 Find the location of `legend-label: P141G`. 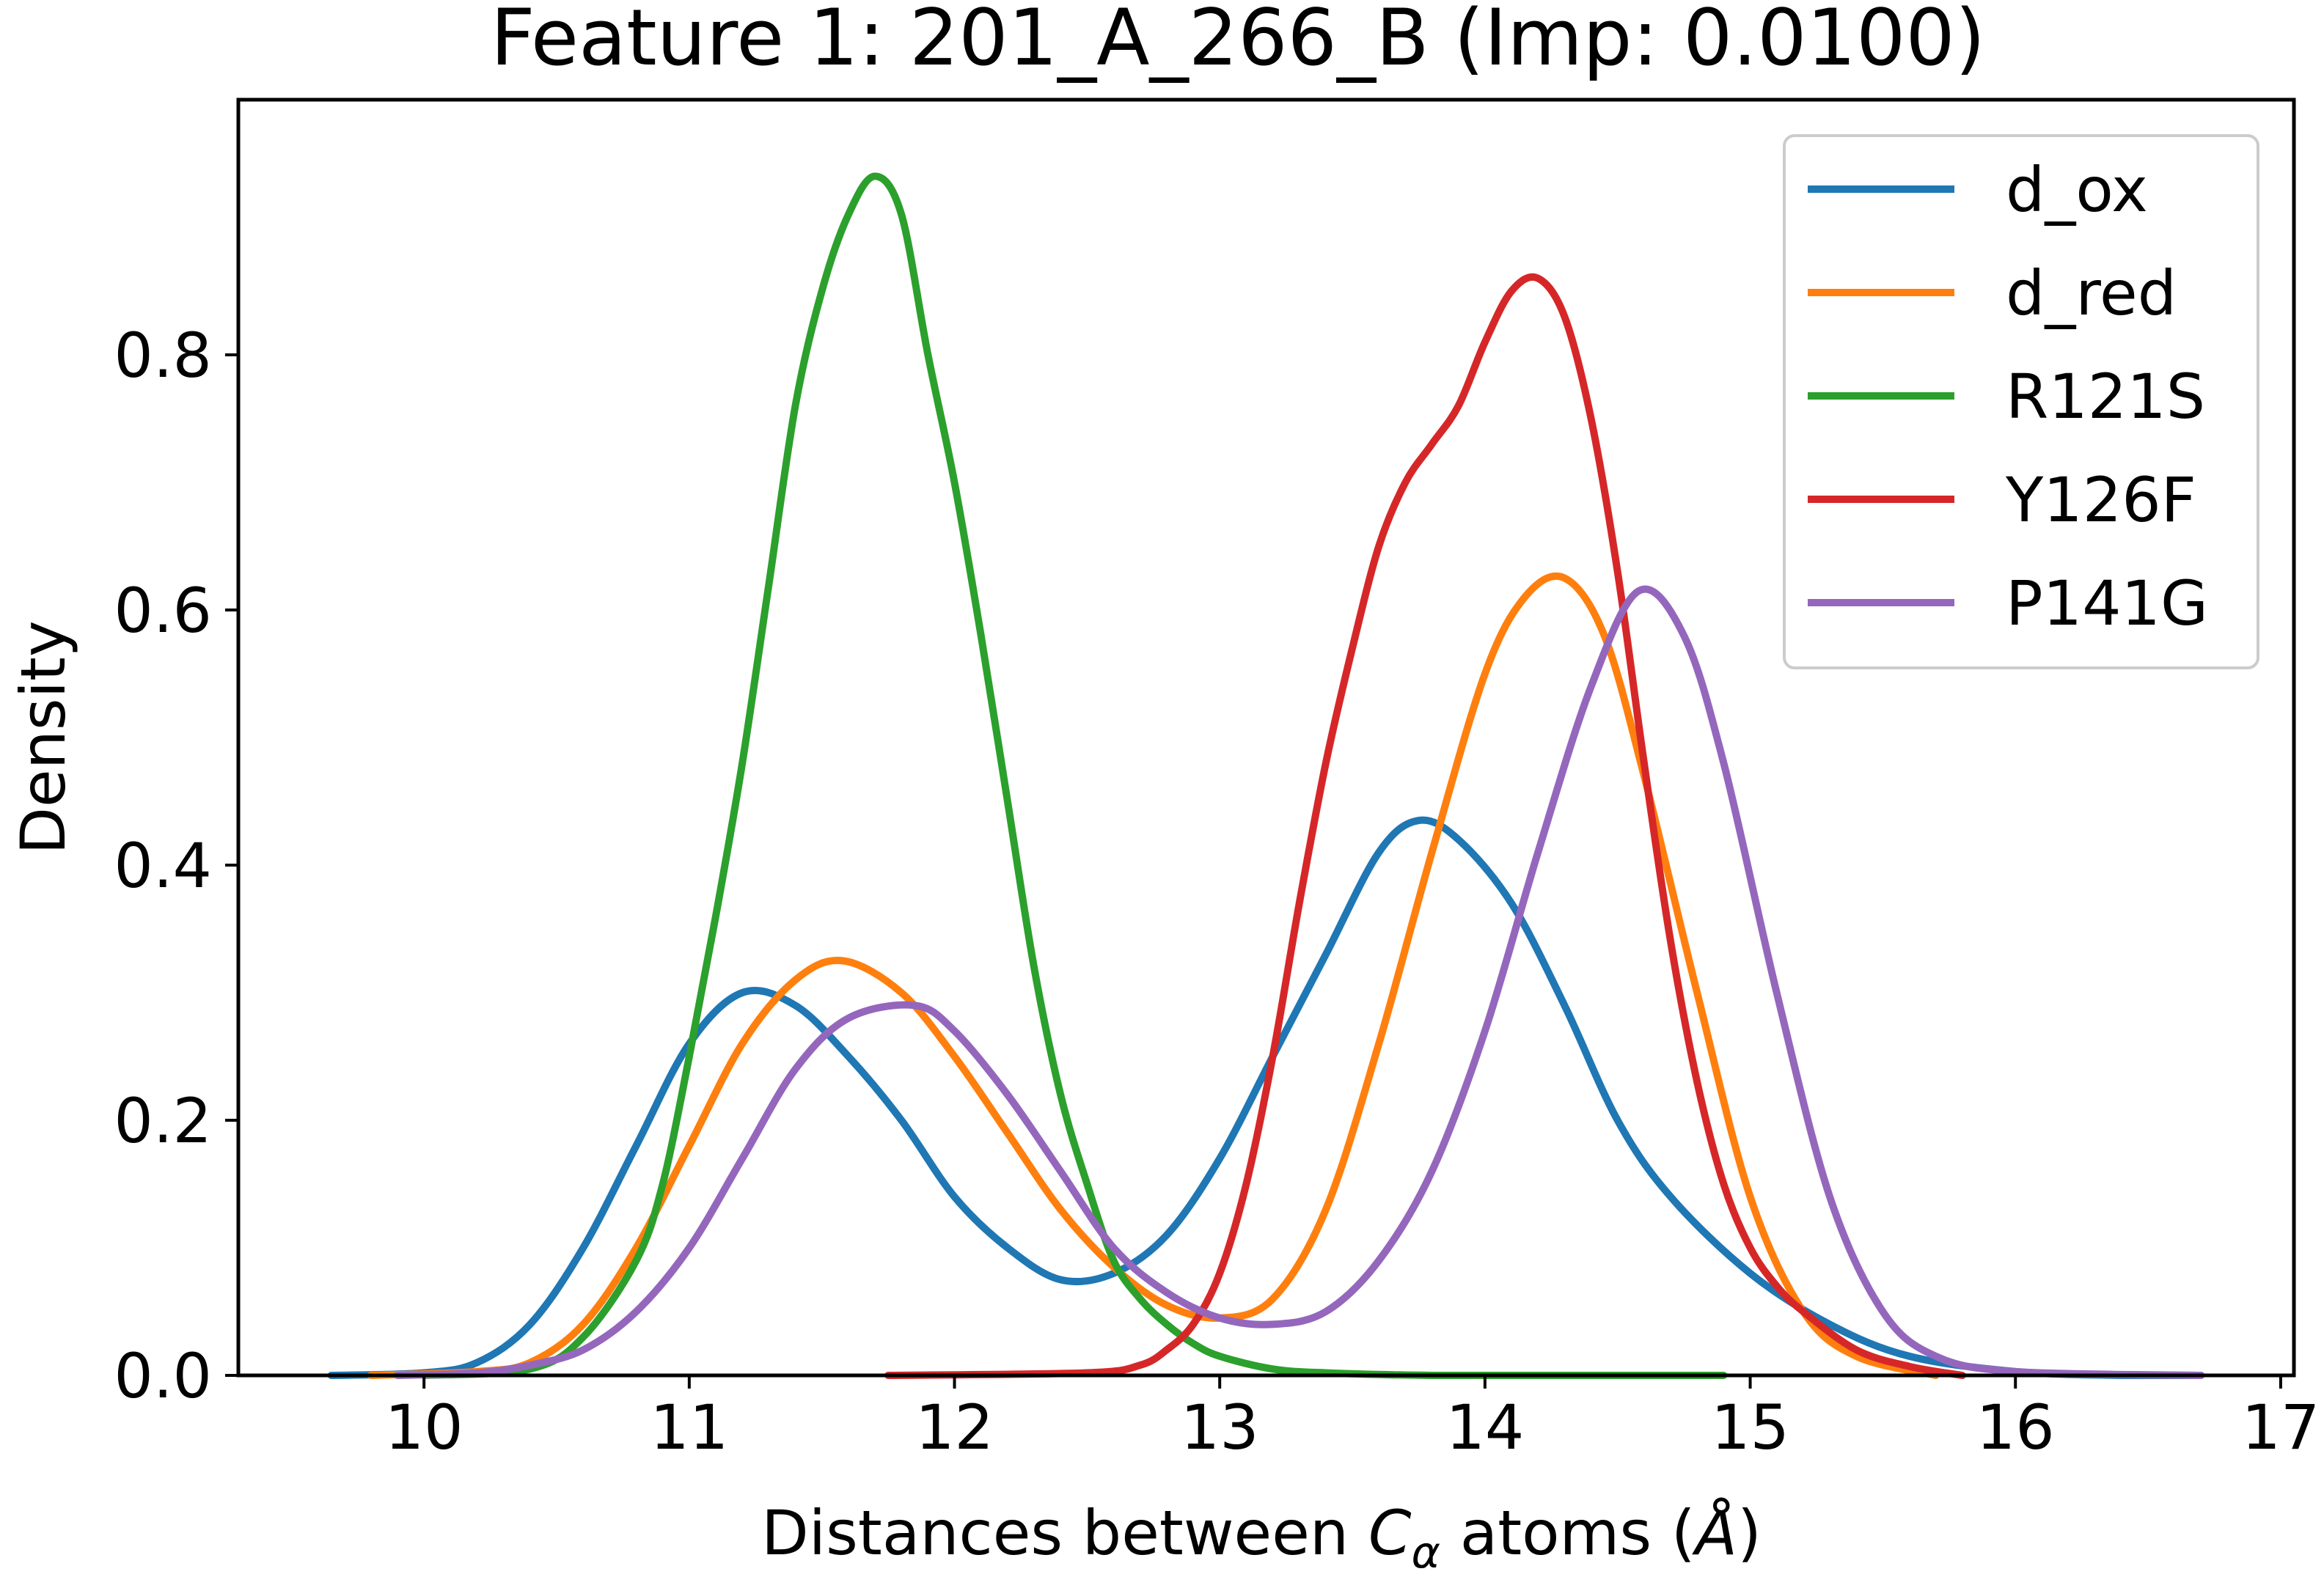

legend-label: P141G is located at coordinates (2107, 603).